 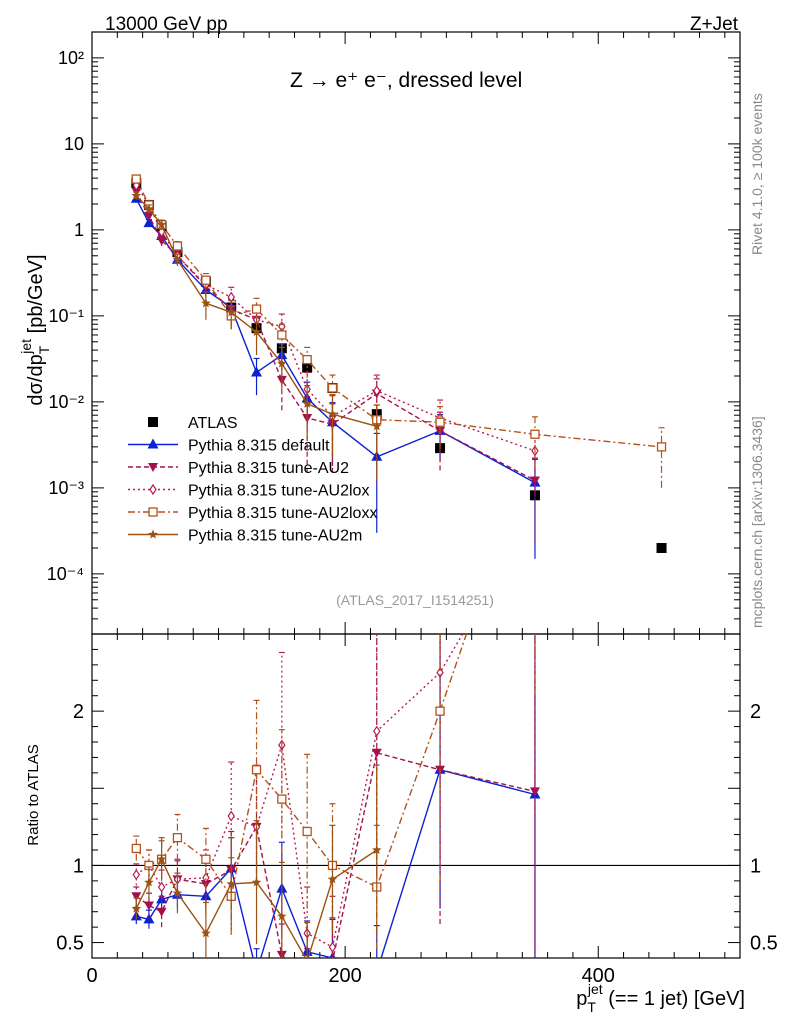 What do you see at coordinates (248, 491) in the screenshot?
I see `legend-entry-au2lox: Pythia 8.315 tune-AU2lox` at bounding box center [248, 491].